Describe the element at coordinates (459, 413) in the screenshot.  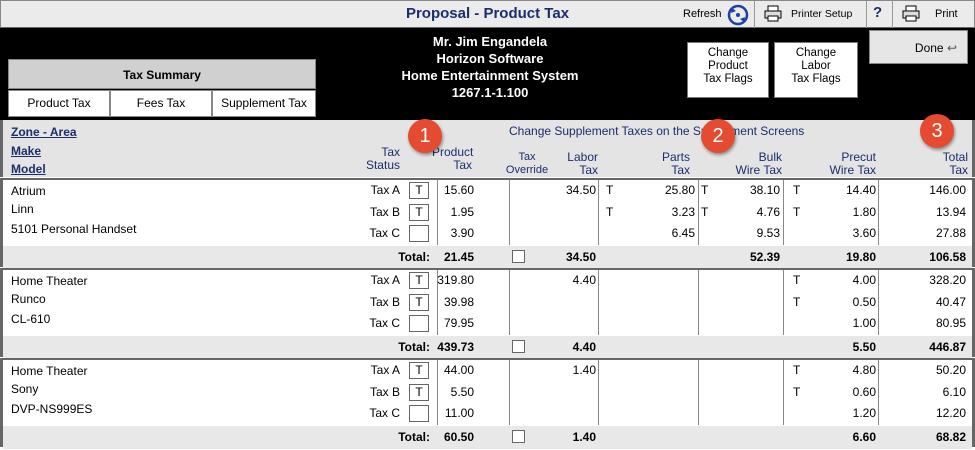
I see `product-tax-value: 11.00` at that location.